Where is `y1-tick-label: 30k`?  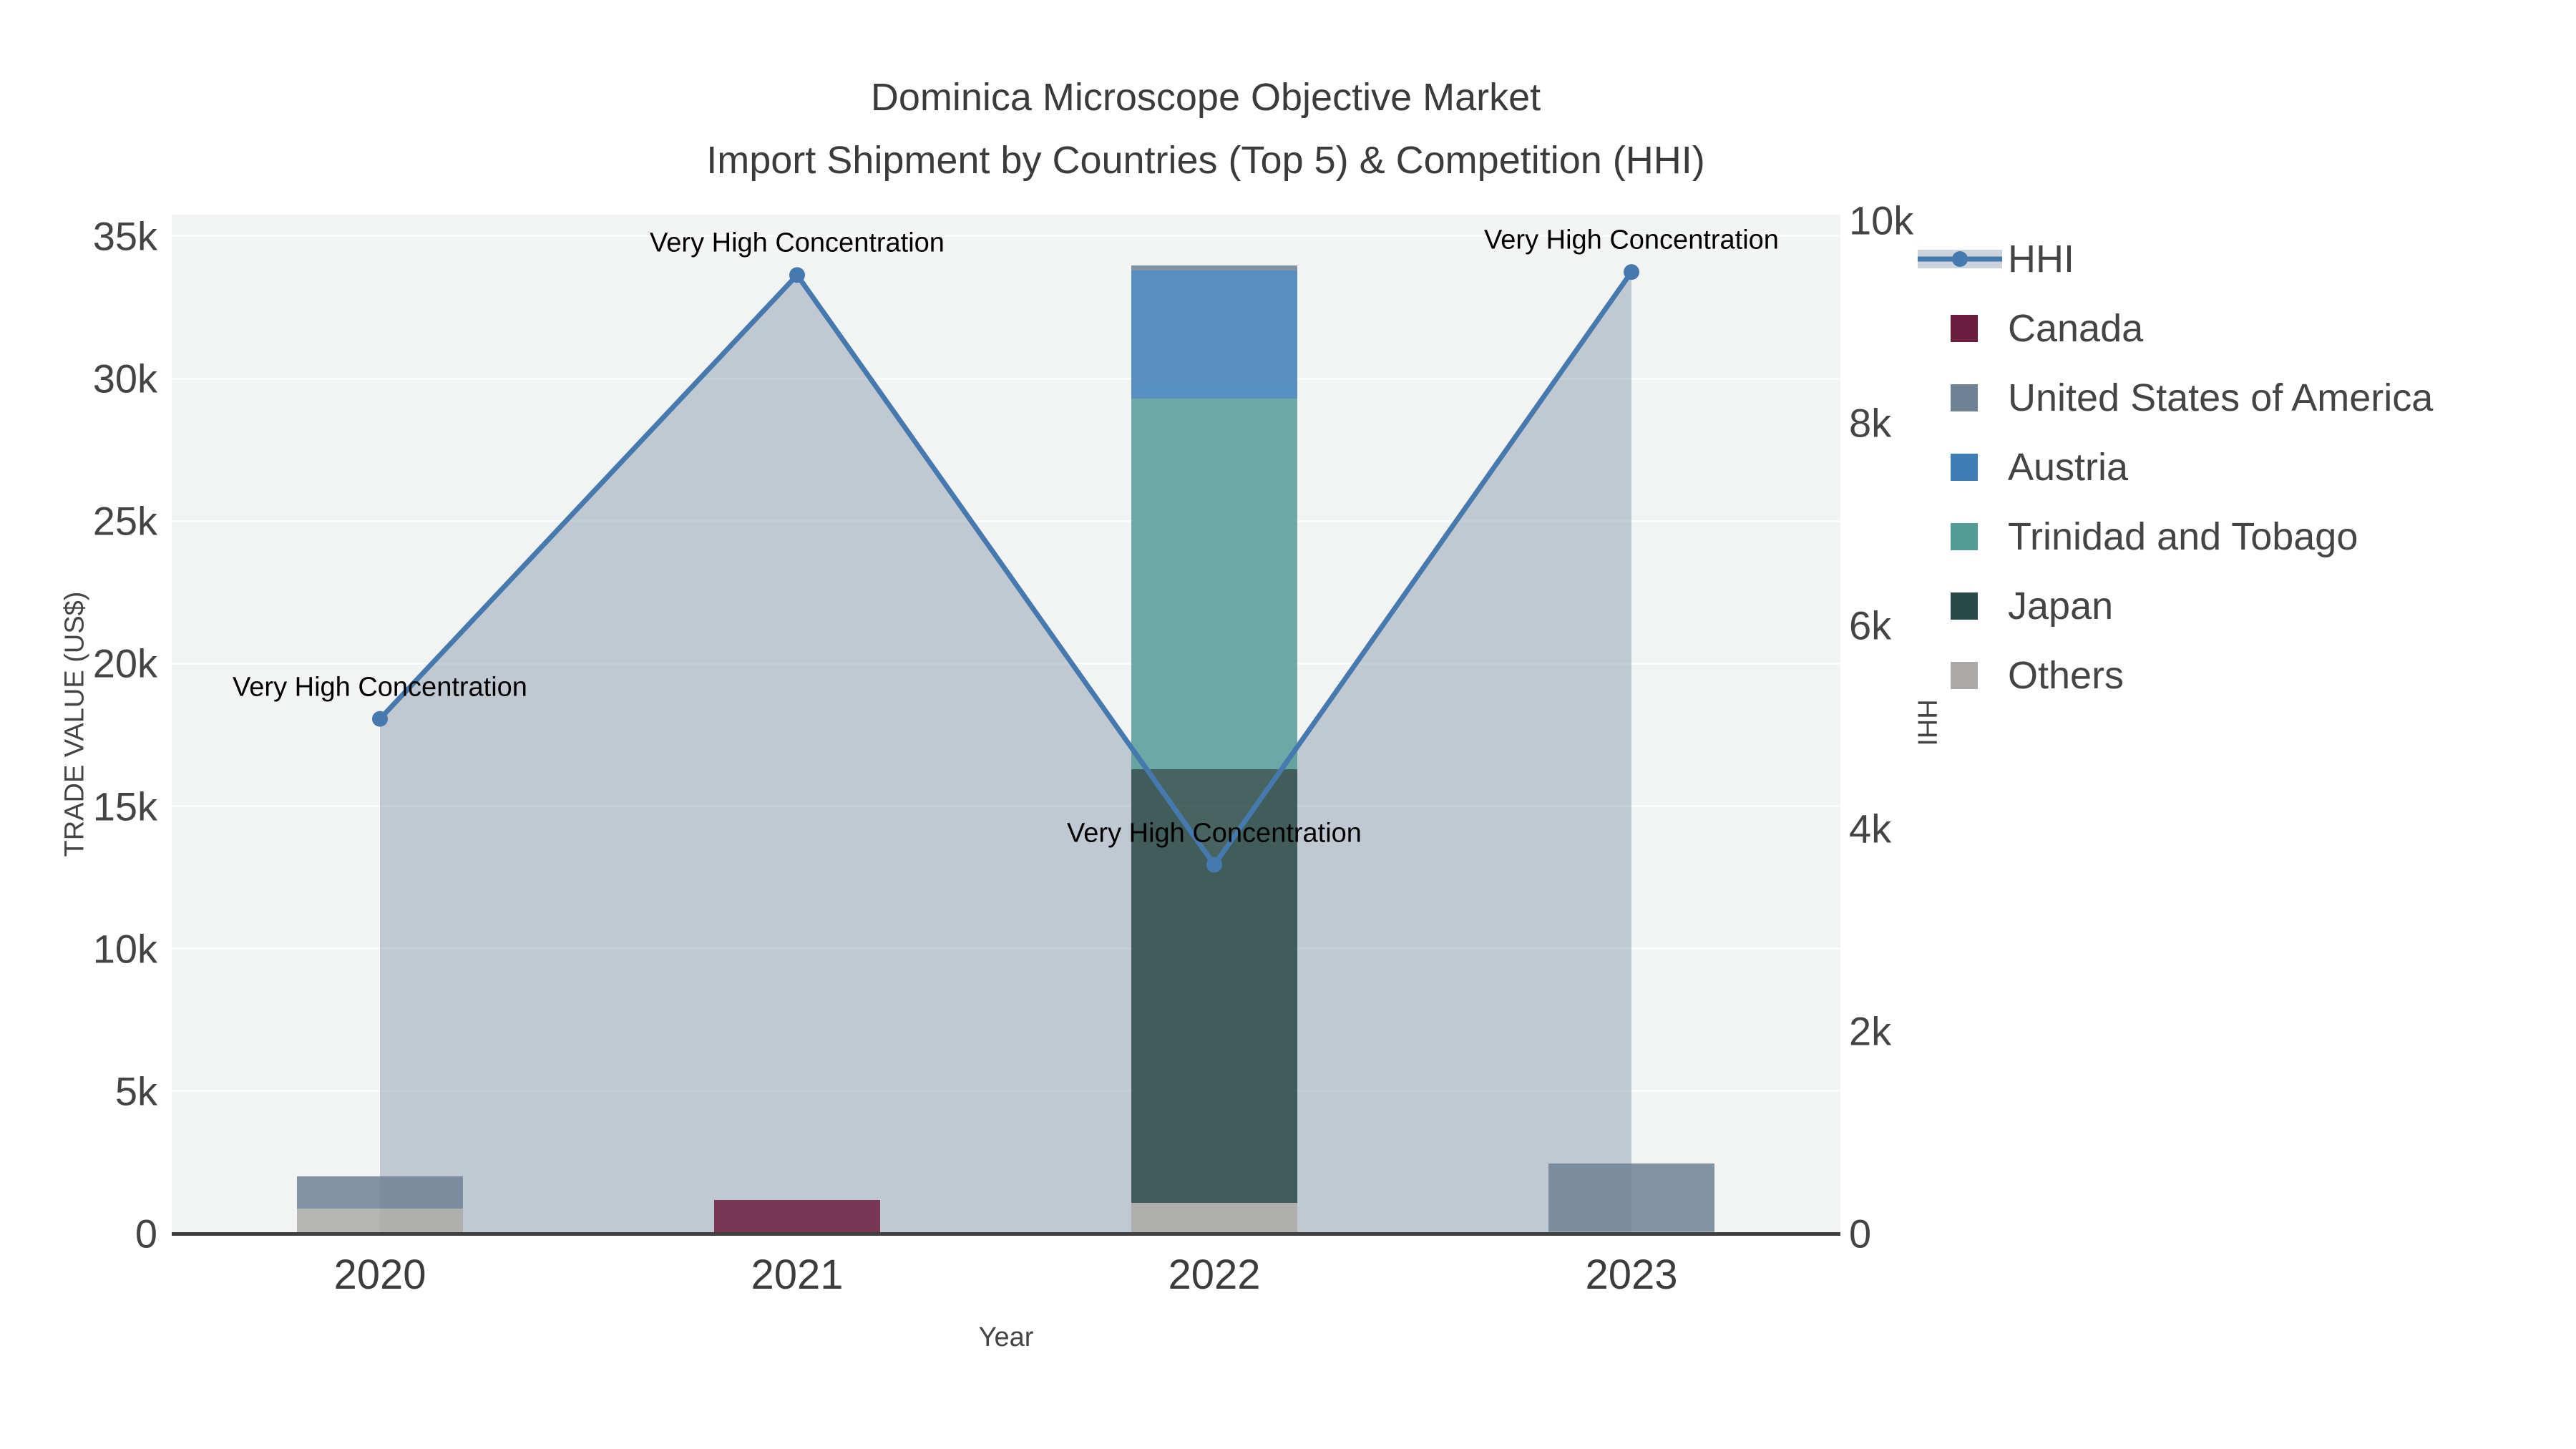 y1-tick-label: 30k is located at coordinates (124, 378).